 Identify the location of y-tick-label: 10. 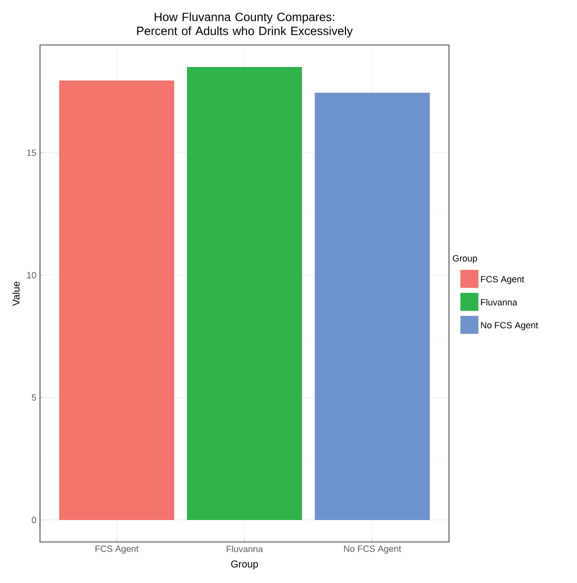
(31, 275).